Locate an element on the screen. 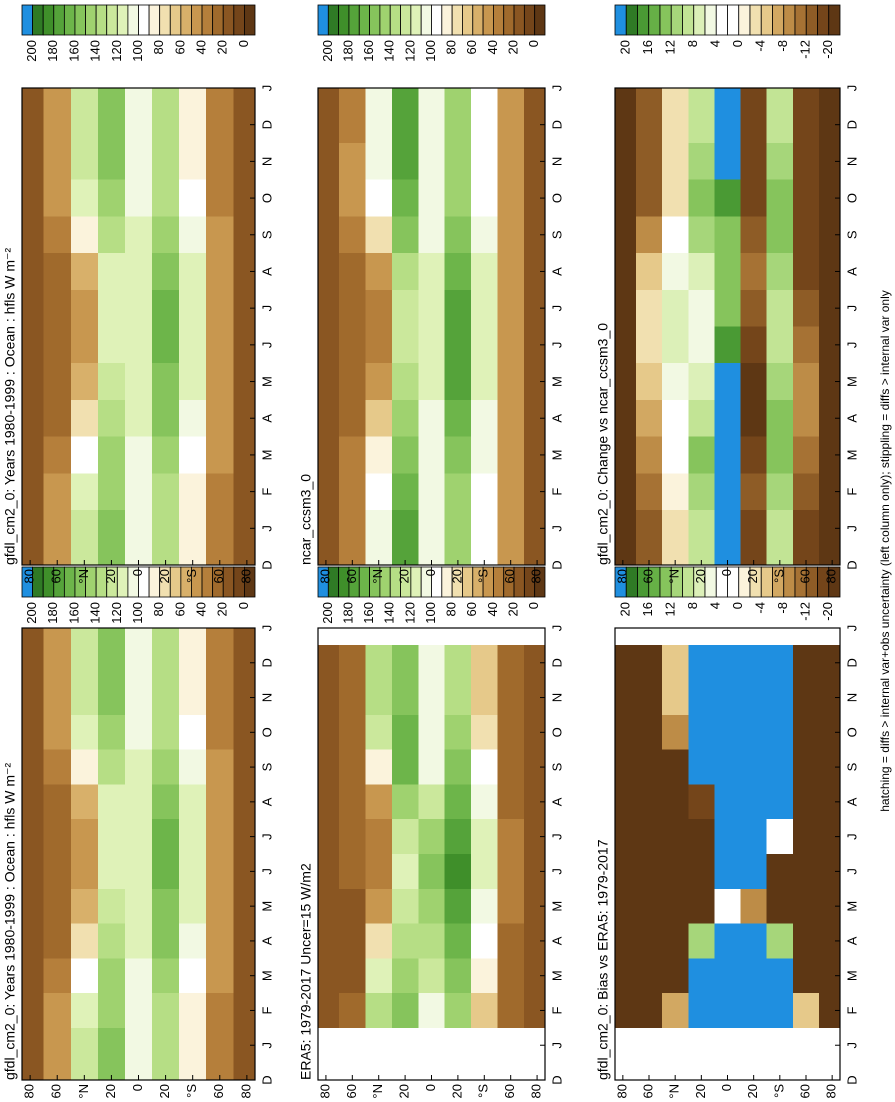  x-tick-label: M is located at coordinates (851, 906).